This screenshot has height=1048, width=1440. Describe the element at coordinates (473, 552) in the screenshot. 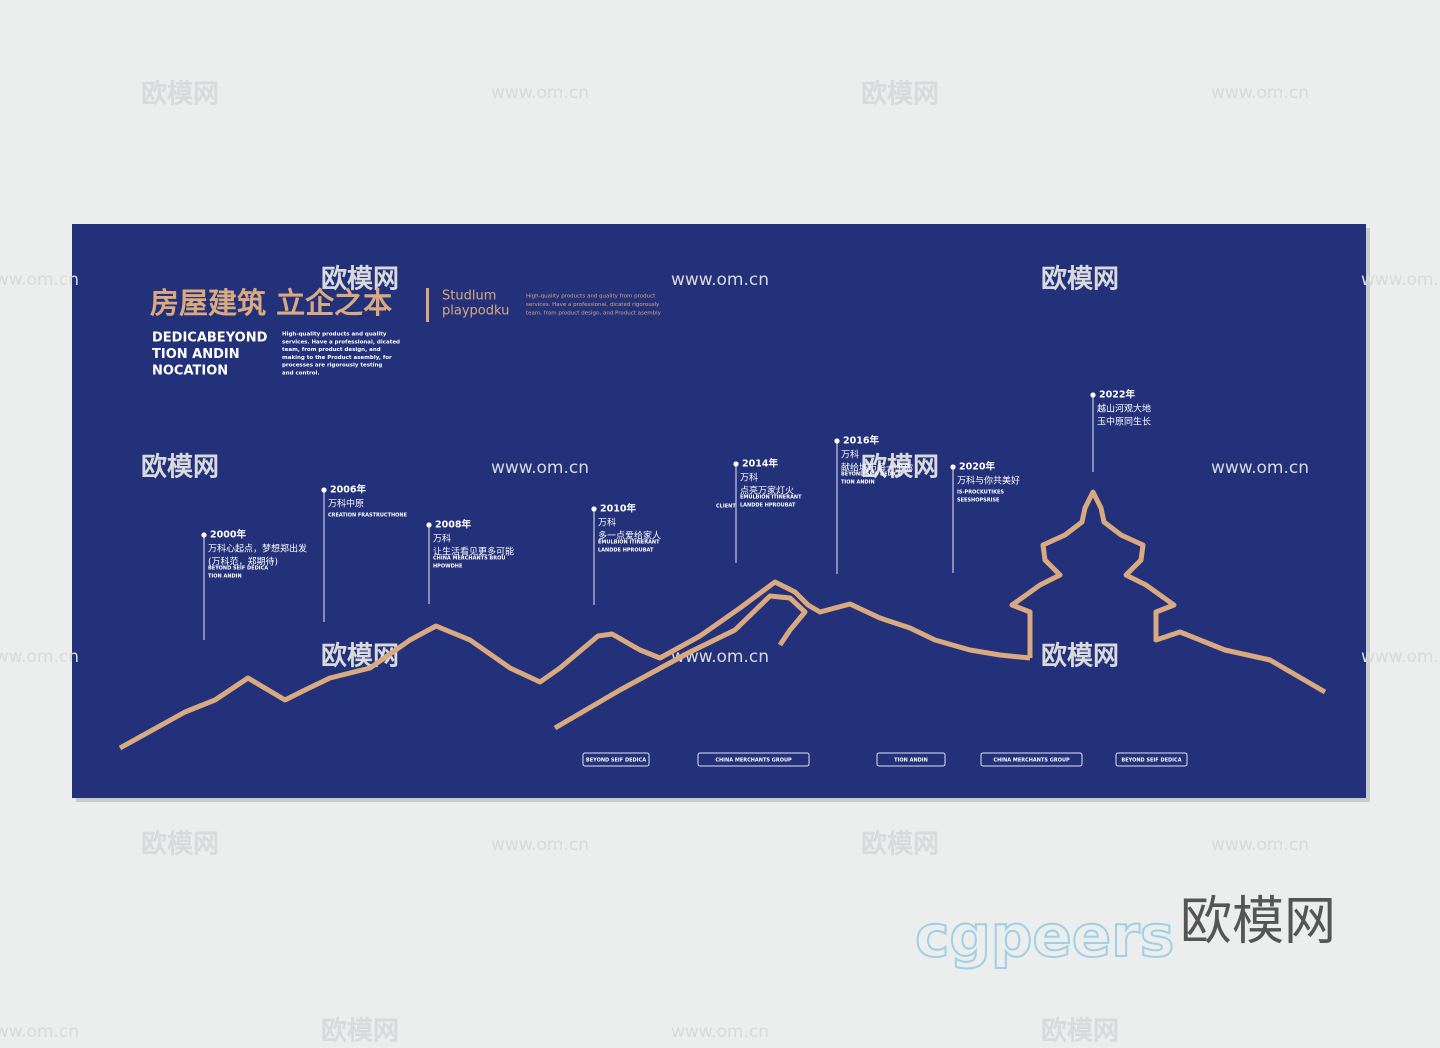

I see `entry-line: 让生活看见更多可能` at that location.